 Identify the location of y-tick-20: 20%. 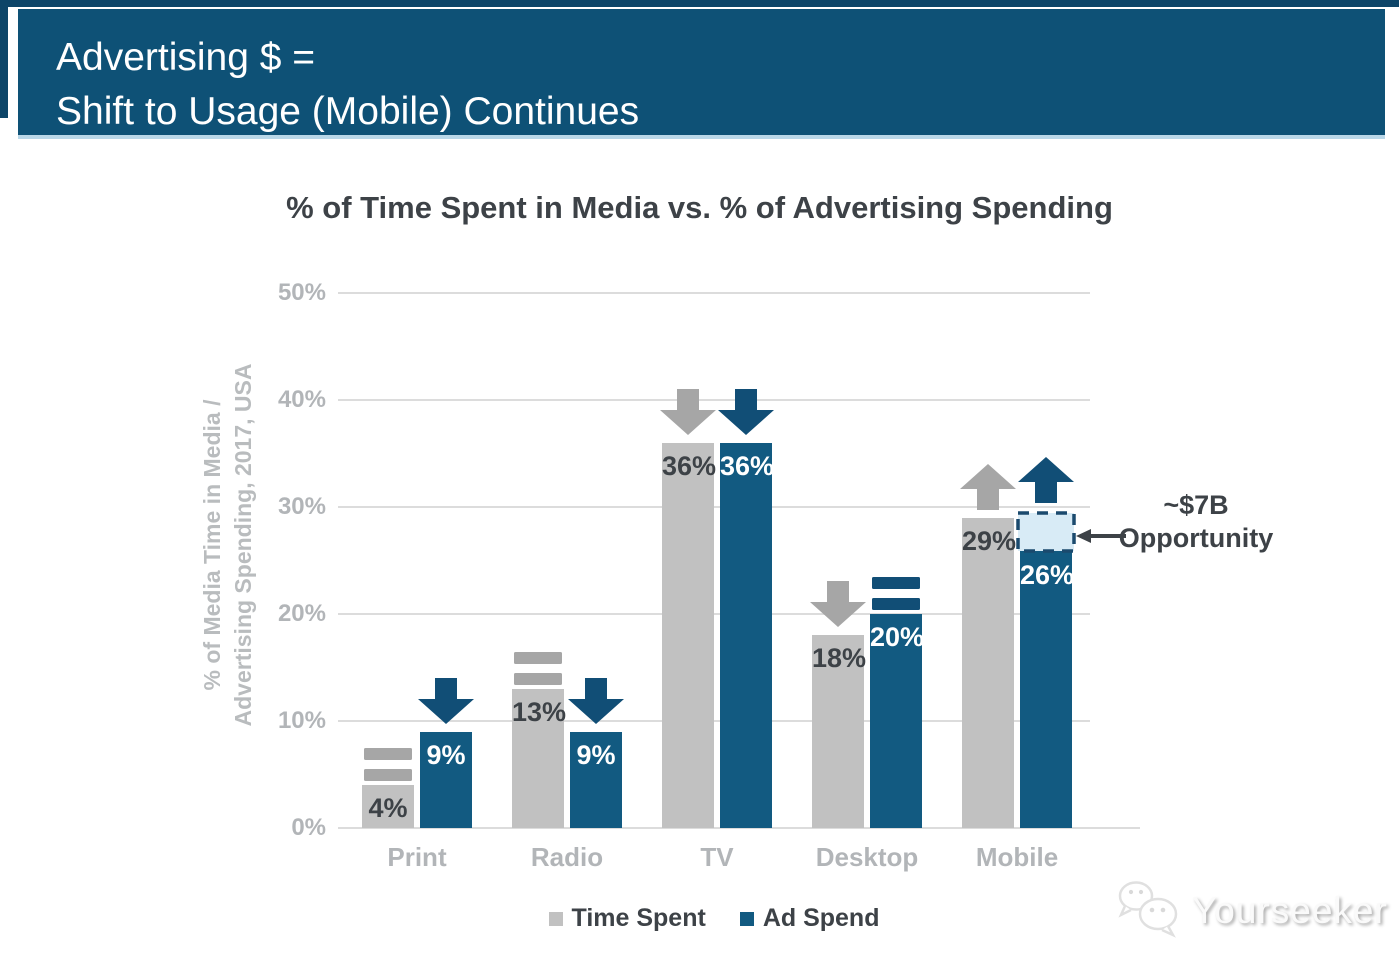
(301, 613).